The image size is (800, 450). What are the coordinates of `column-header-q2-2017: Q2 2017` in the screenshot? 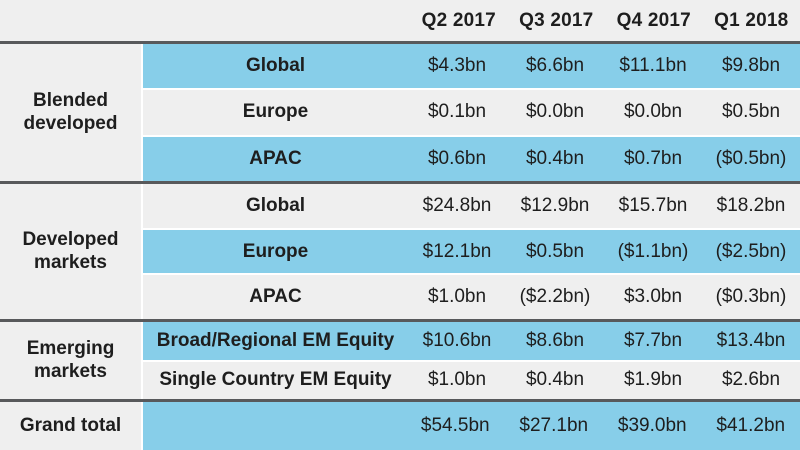 It's located at (458, 20).